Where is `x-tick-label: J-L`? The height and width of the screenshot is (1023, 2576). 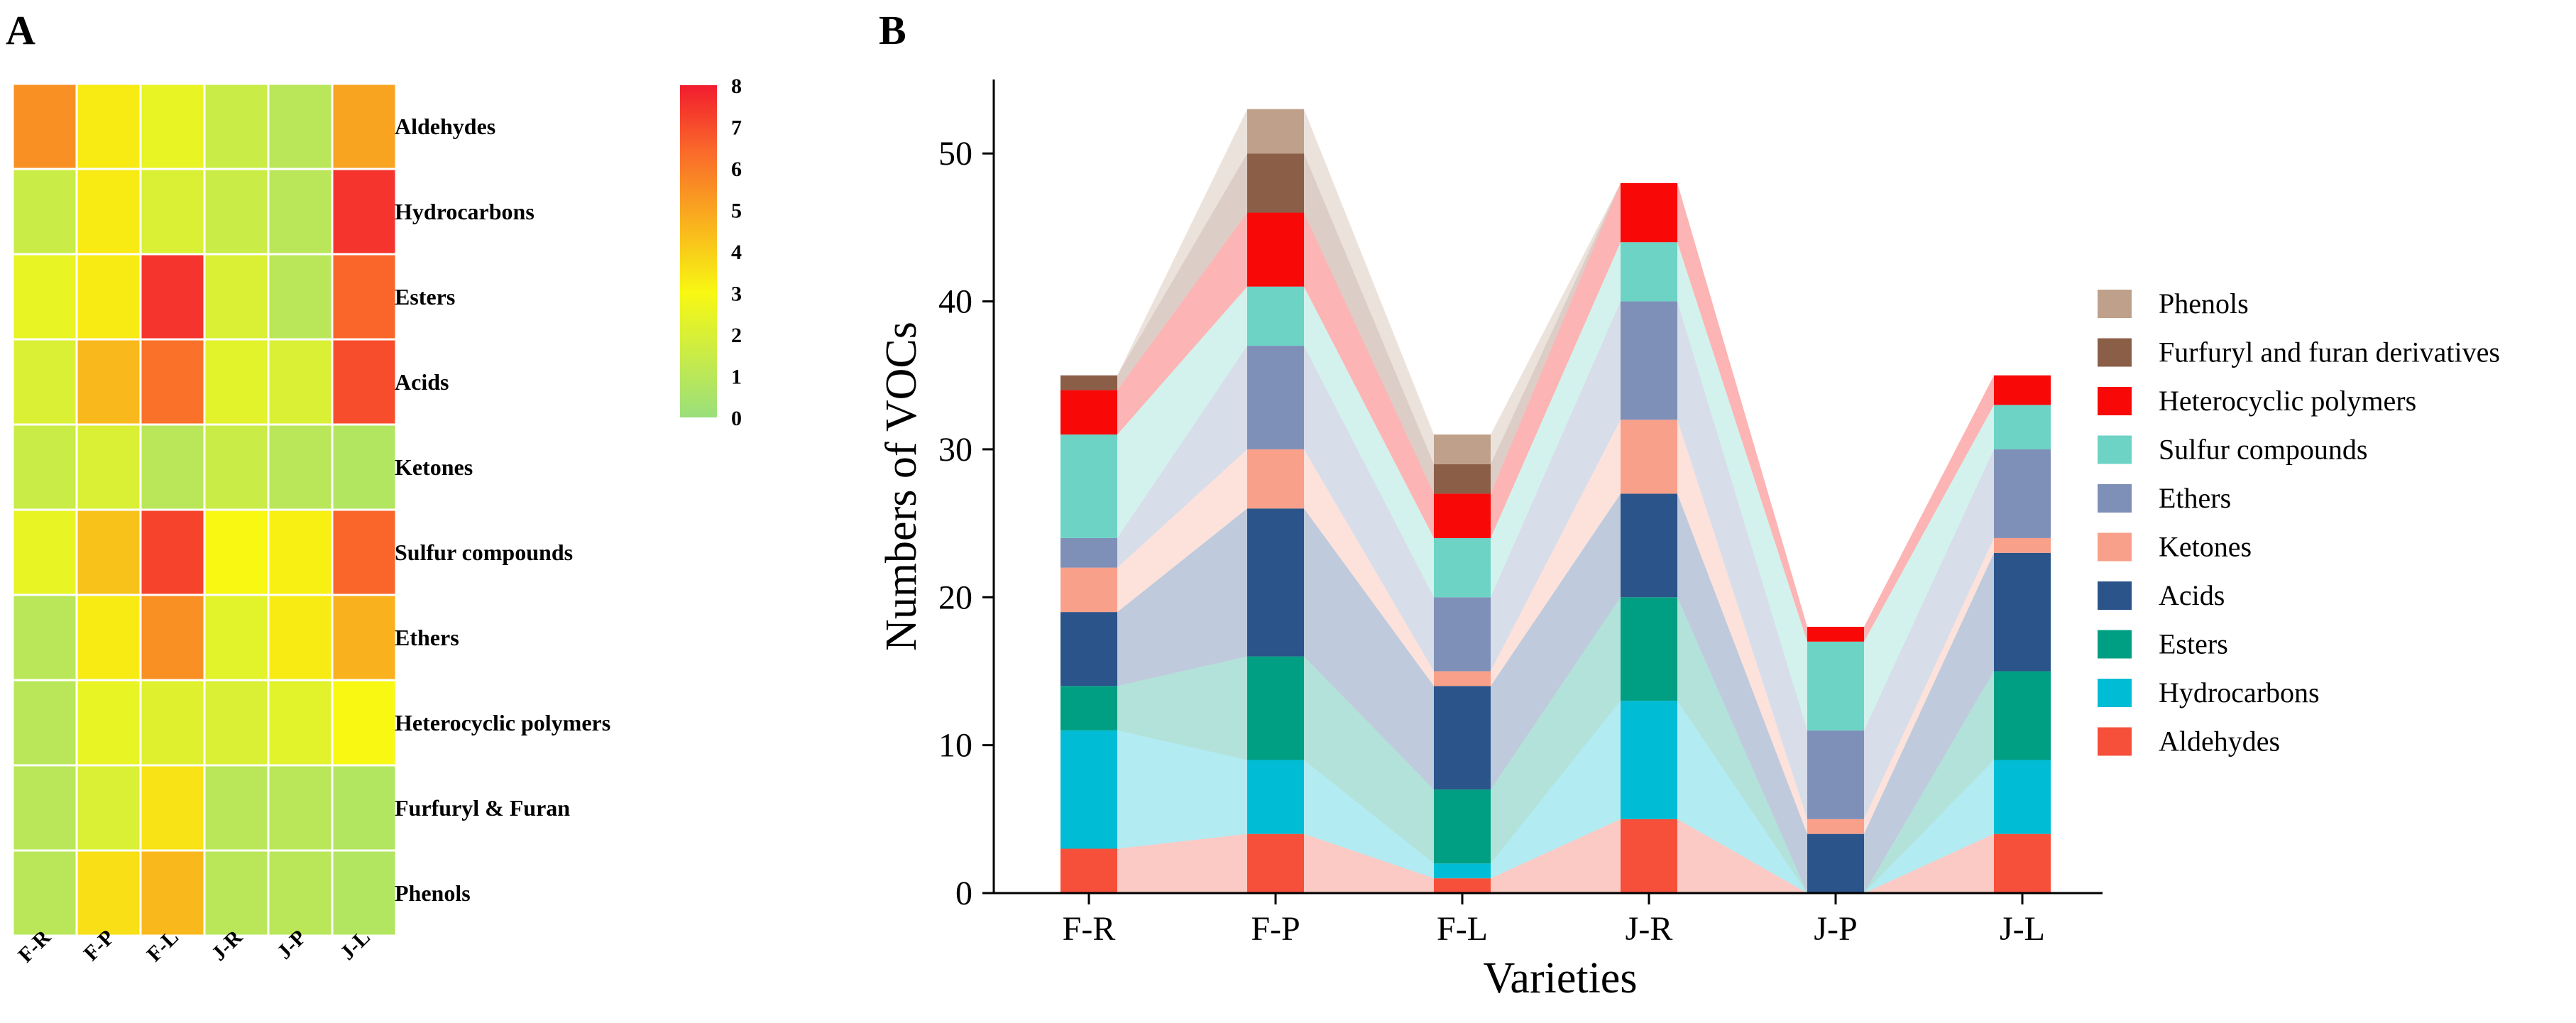
x-tick-label: J-L is located at coordinates (2023, 929).